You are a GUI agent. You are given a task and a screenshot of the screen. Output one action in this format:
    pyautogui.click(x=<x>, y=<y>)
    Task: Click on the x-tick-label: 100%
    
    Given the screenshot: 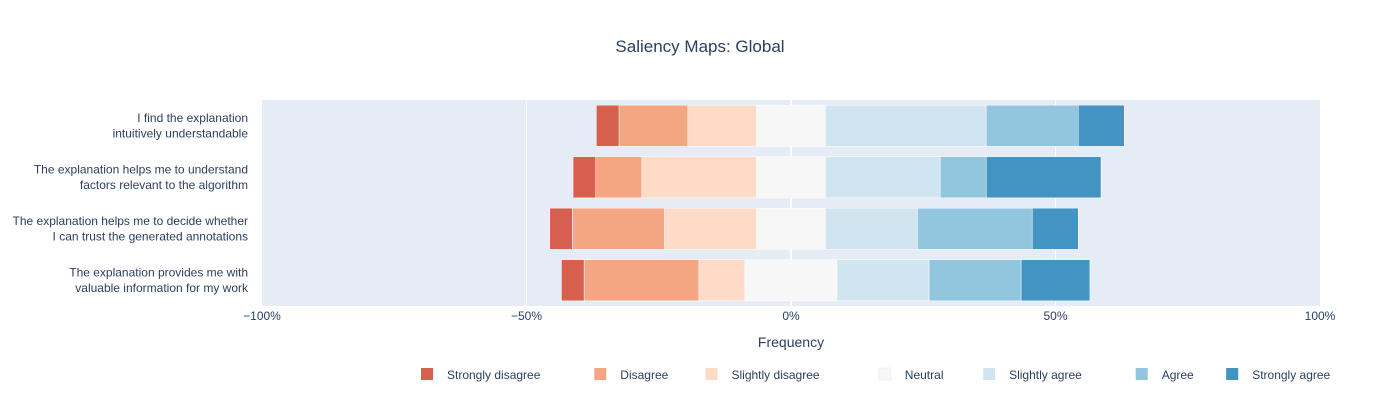 What is the action you would take?
    pyautogui.click(x=1320, y=316)
    